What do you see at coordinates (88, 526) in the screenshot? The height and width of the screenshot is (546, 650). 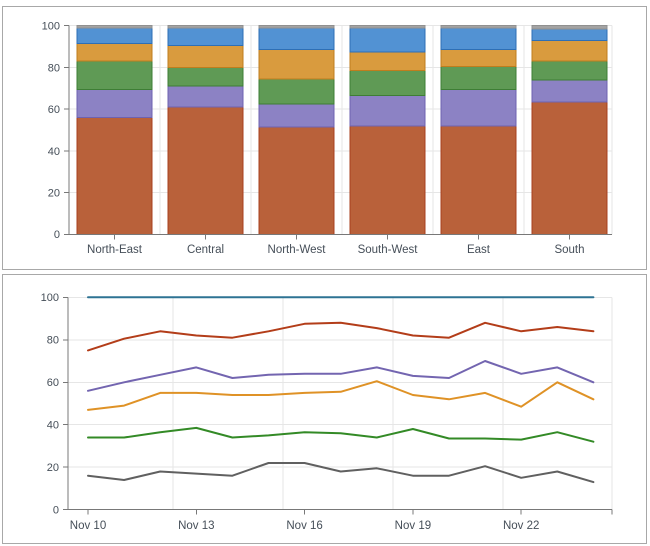 I see `x-tick-label: Nov 10` at bounding box center [88, 526].